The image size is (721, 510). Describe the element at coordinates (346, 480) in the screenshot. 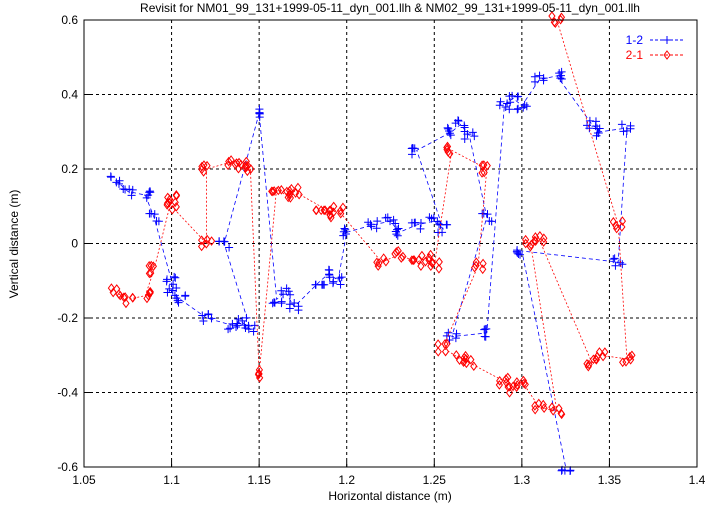

I see `x-tick-label: 1.2` at that location.